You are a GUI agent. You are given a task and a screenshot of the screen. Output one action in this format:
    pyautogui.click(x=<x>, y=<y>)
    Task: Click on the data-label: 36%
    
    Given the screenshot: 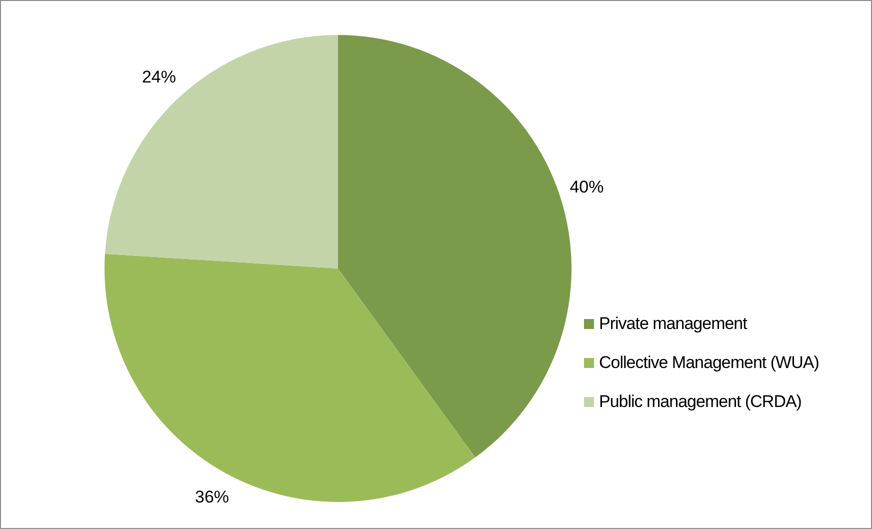 What is the action you would take?
    pyautogui.click(x=212, y=496)
    